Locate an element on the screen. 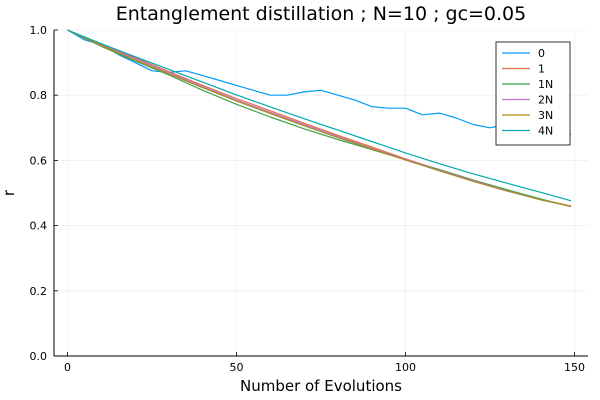 The image size is (600, 400). legend-label: 1 is located at coordinates (541, 69).